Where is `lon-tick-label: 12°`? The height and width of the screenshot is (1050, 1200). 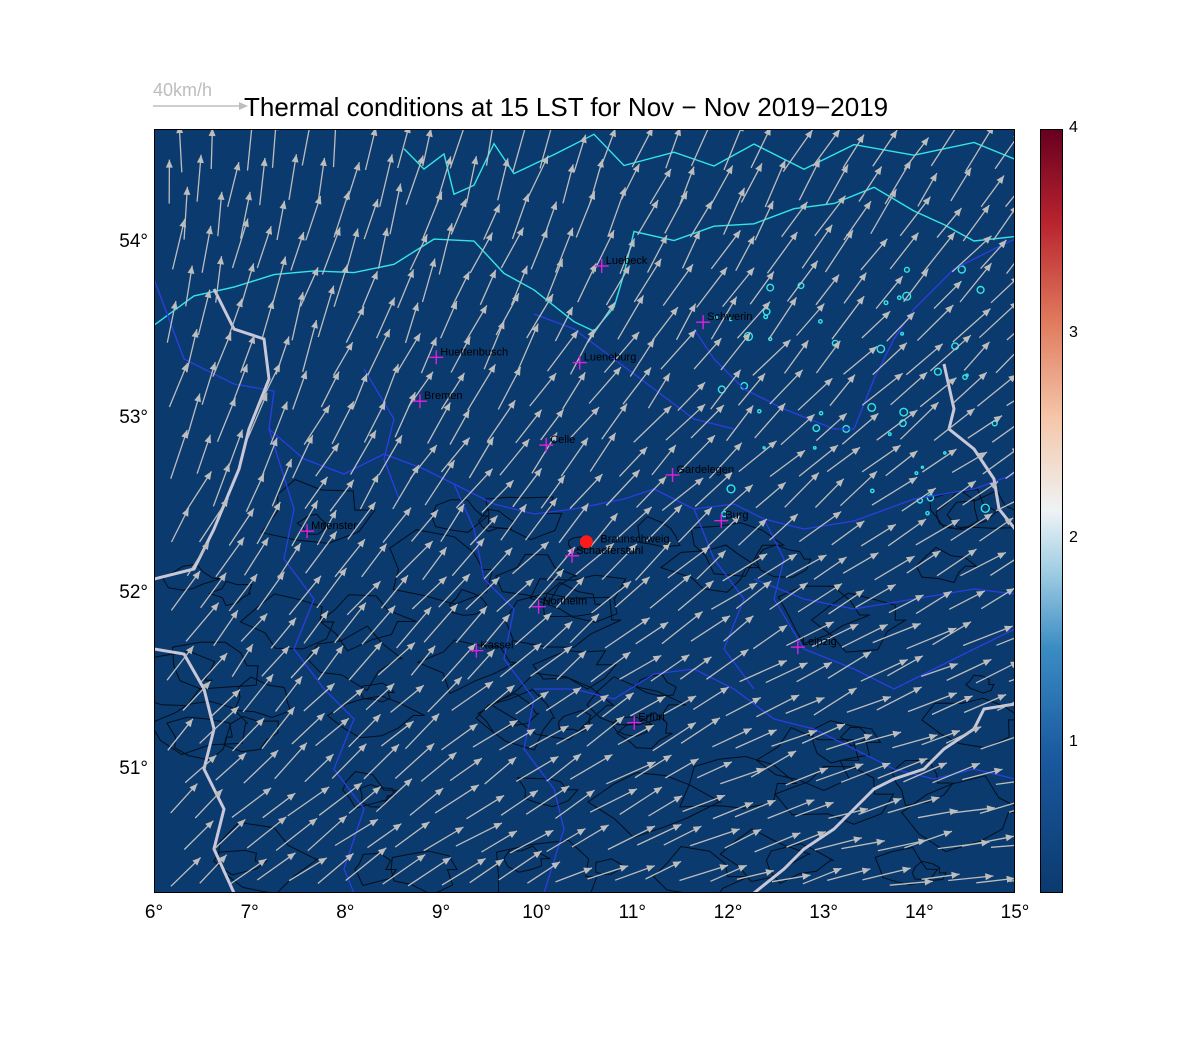
lon-tick-label: 12° is located at coordinates (728, 912).